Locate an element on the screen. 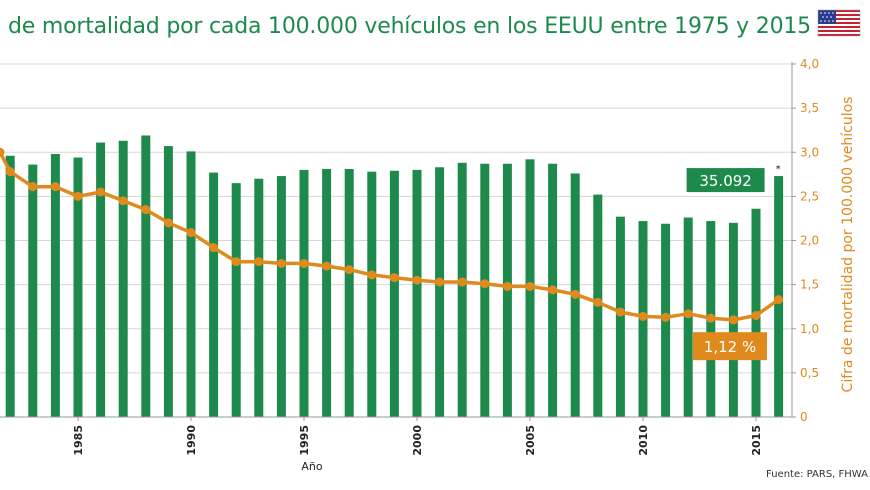  x-ticks: 1985 1990 1995 2000 2005 2010 2015 is located at coordinates (417, 436).